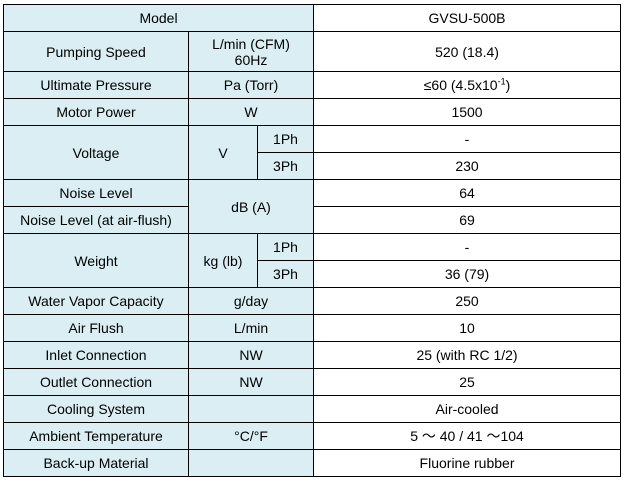 This screenshot has height=482, width=624. I want to click on label: Water Vapor Capacity, so click(96, 301).